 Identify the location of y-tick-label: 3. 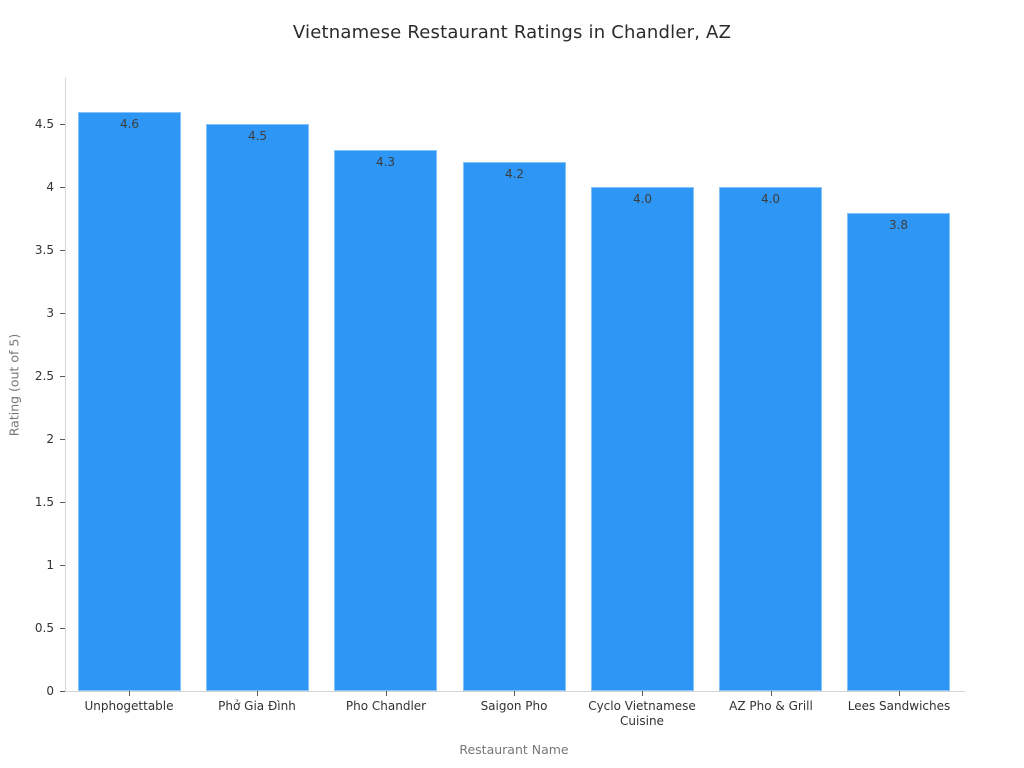
(50, 313).